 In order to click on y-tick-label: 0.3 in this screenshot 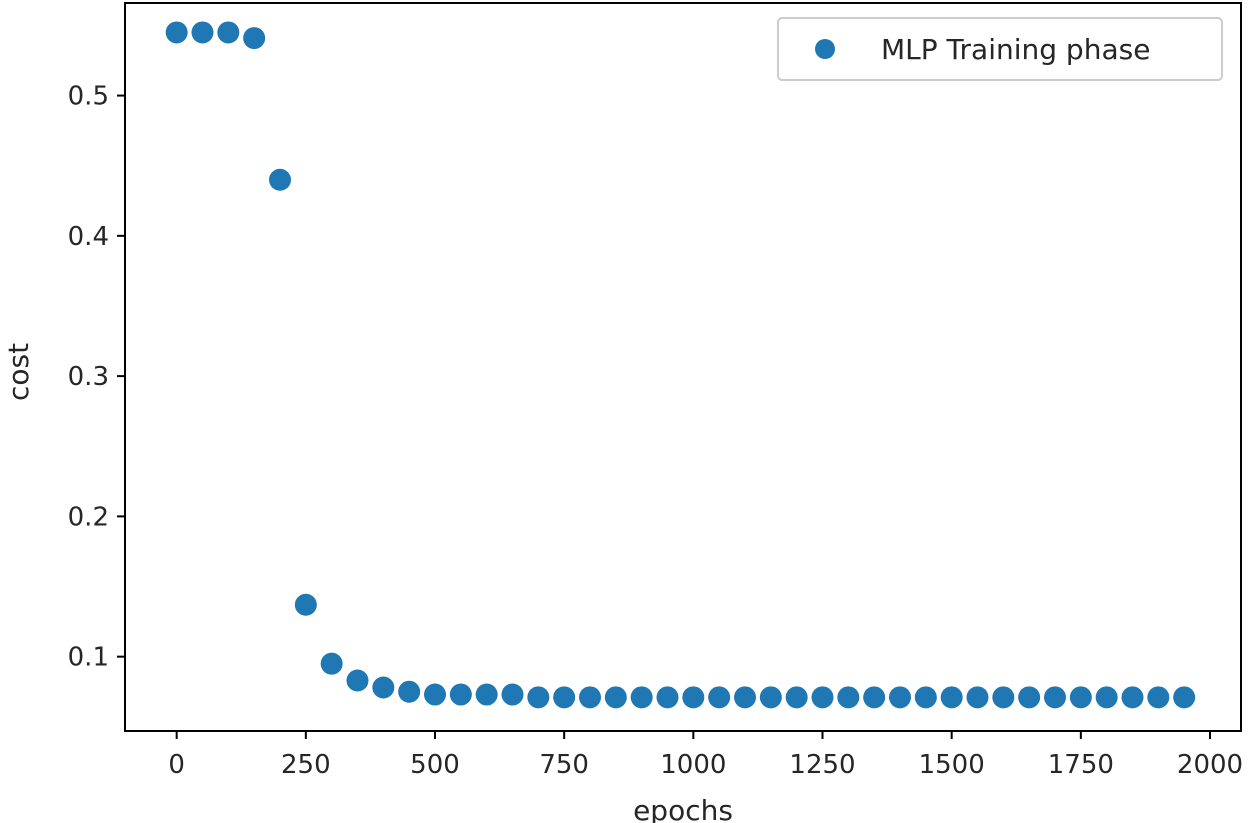, I will do `click(88, 377)`.